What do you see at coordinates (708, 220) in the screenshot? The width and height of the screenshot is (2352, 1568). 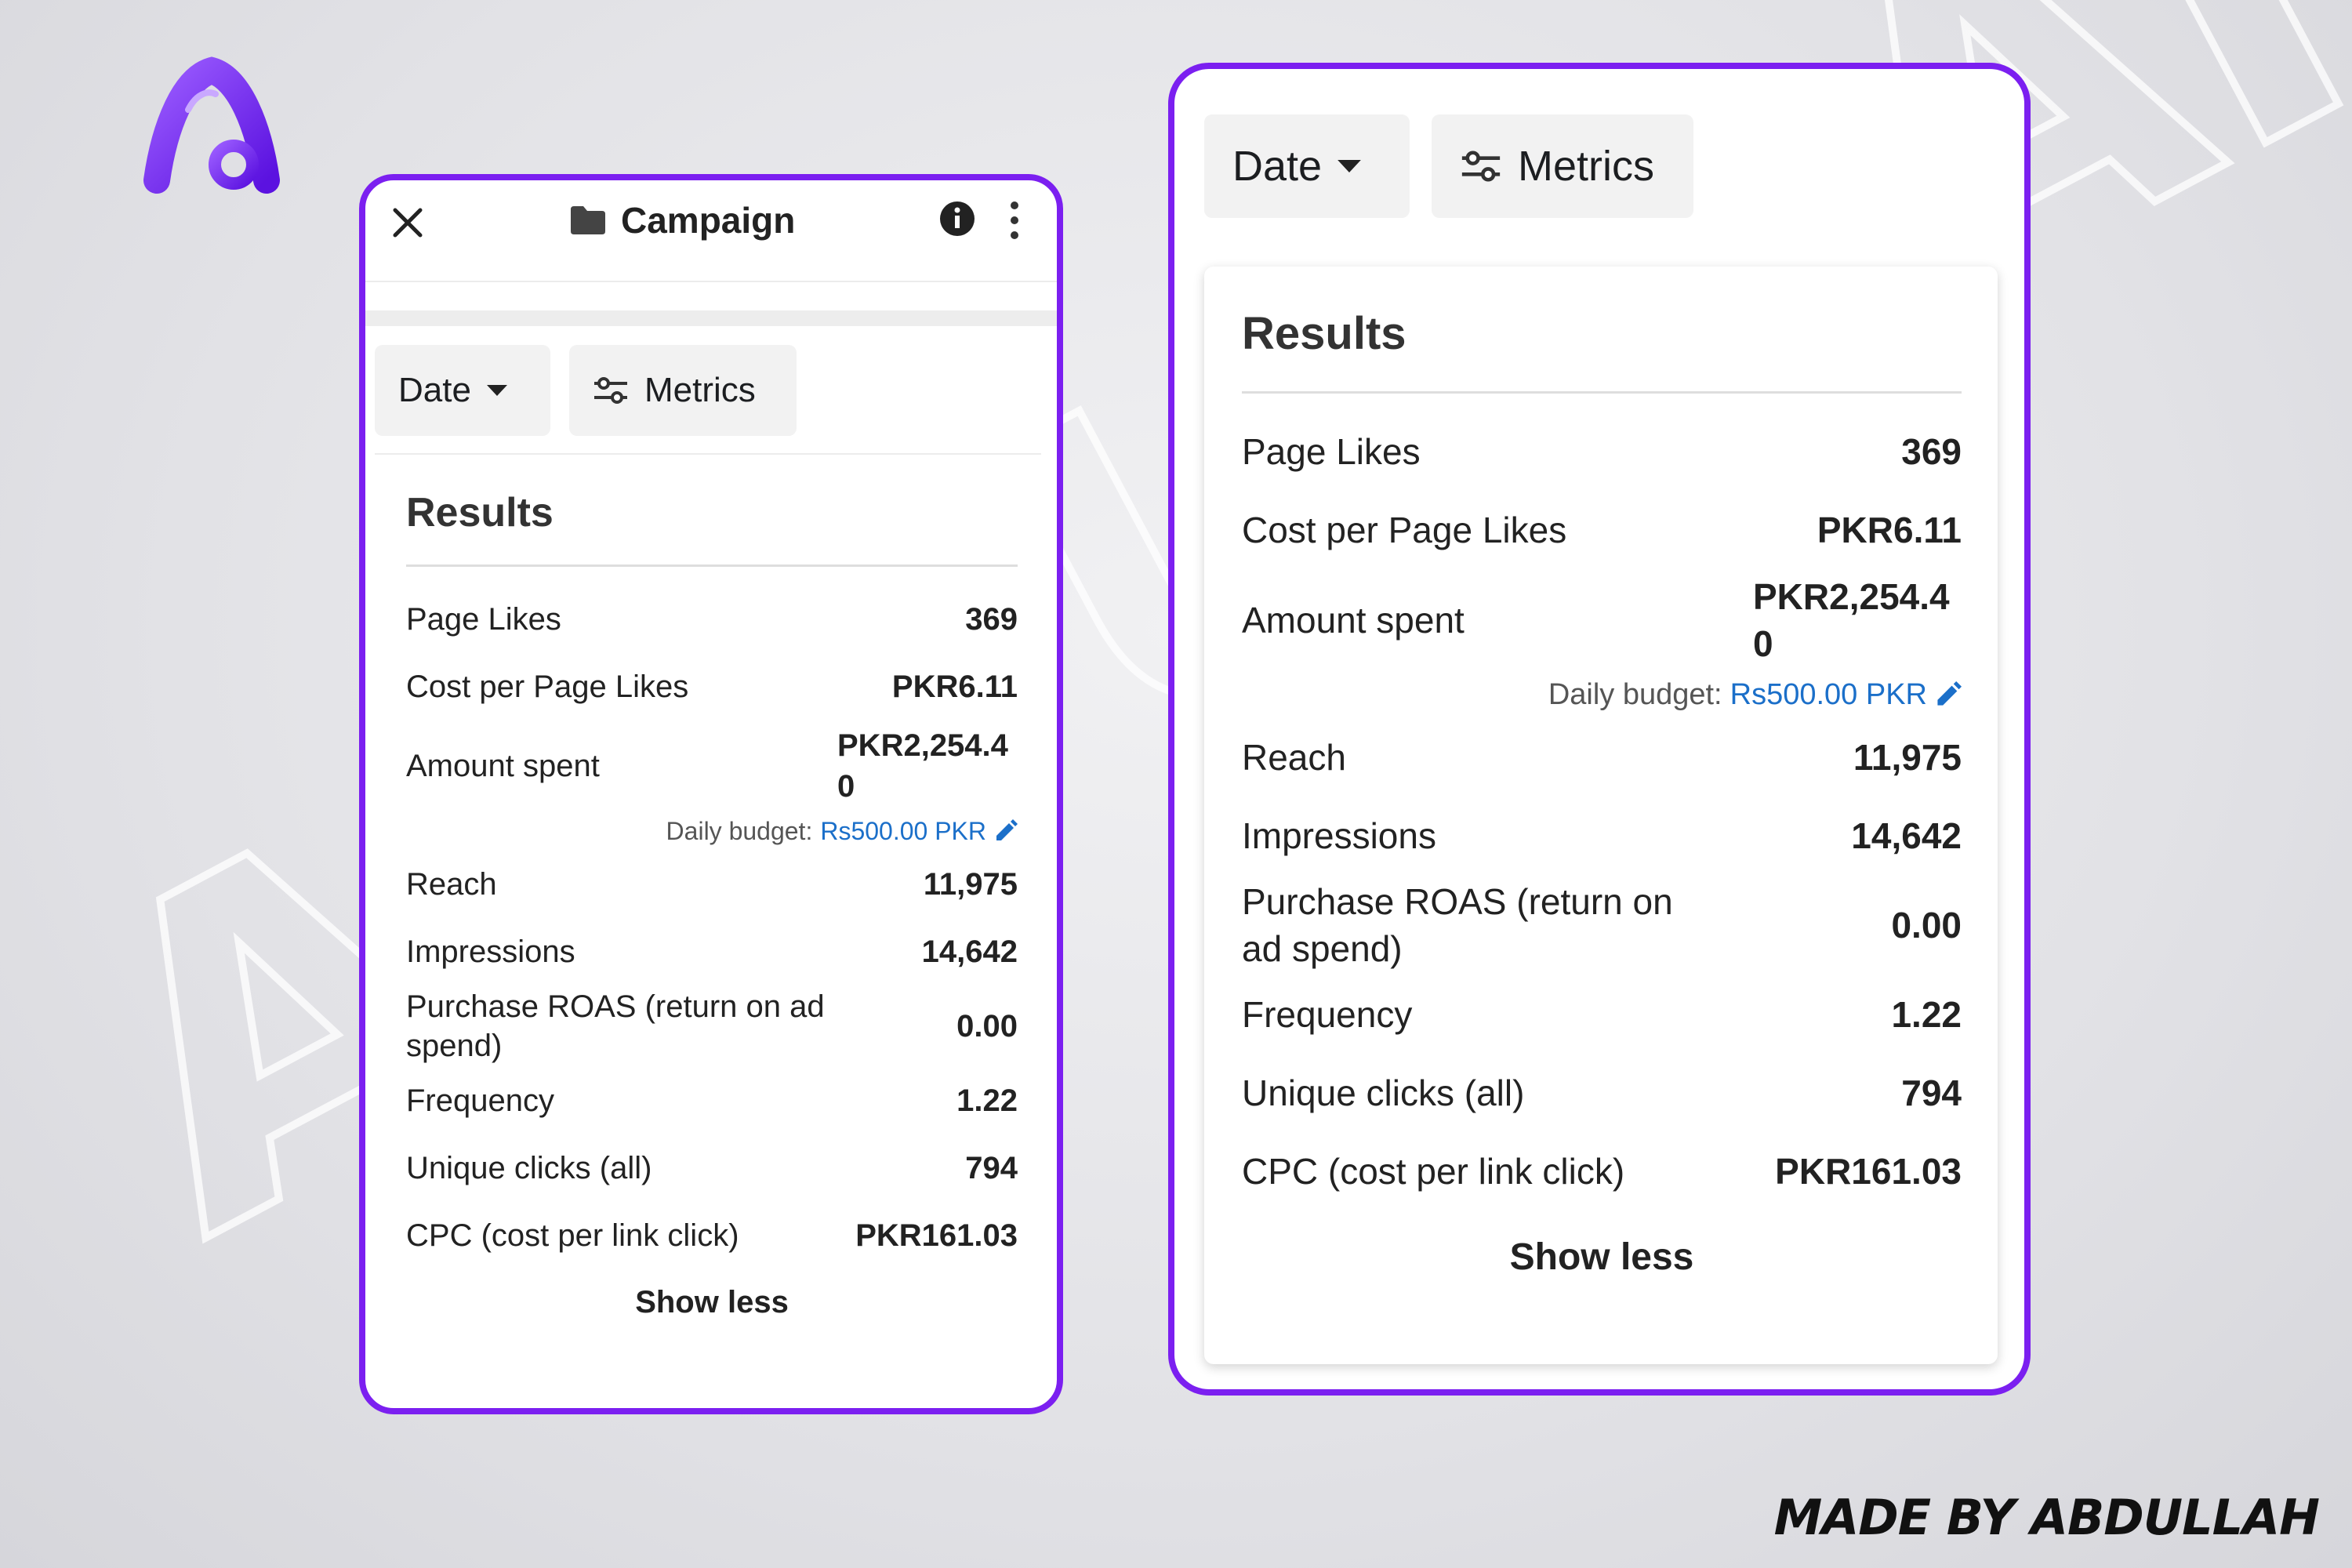 I see `page-title: Campaign` at bounding box center [708, 220].